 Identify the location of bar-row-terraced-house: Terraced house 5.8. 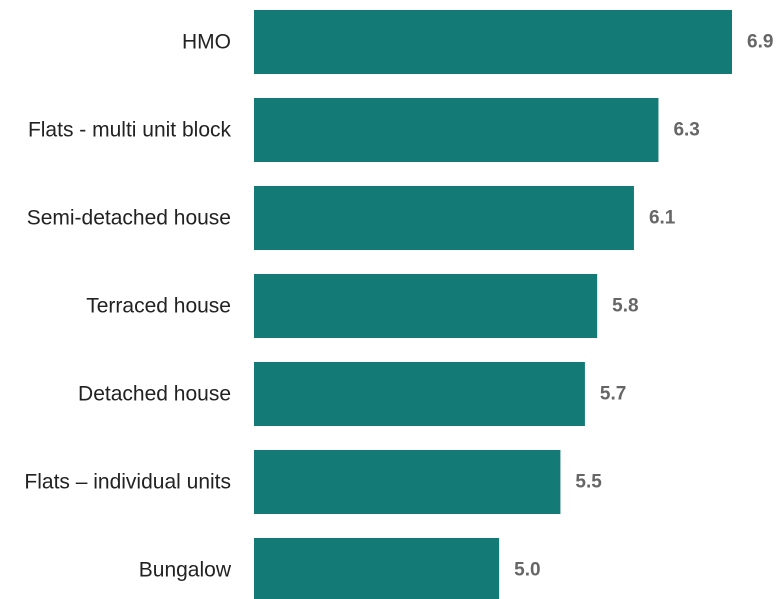
(362, 306).